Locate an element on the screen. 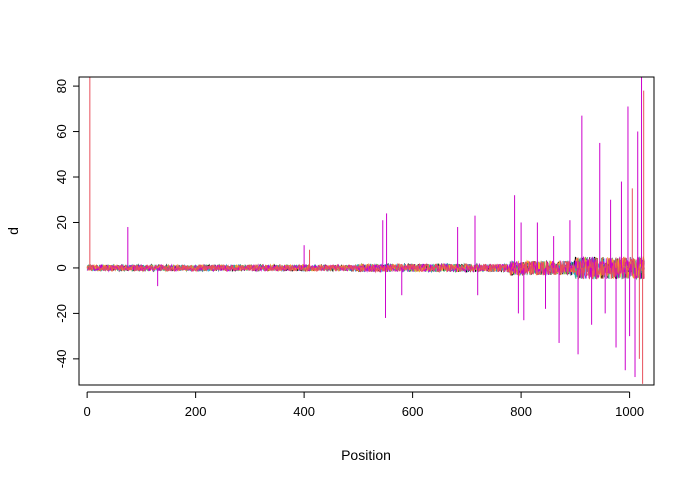  x-tick-label: 200 is located at coordinates (196, 411).